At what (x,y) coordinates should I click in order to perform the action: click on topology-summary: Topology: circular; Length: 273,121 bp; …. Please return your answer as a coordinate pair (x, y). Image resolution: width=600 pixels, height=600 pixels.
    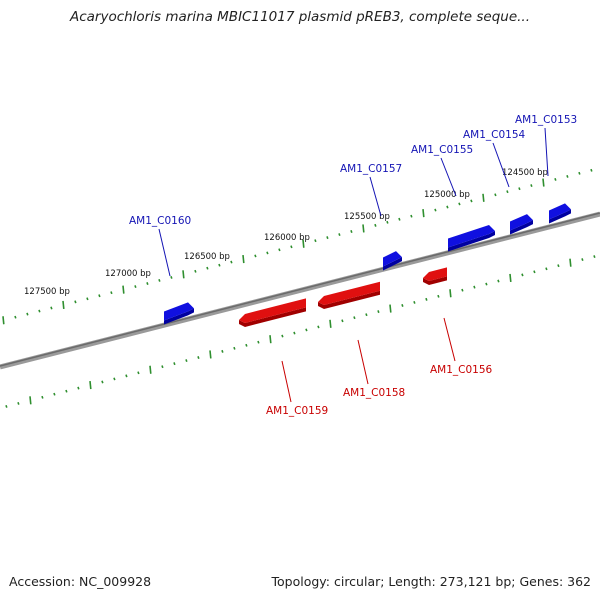
    Looking at the image, I should click on (431, 581).